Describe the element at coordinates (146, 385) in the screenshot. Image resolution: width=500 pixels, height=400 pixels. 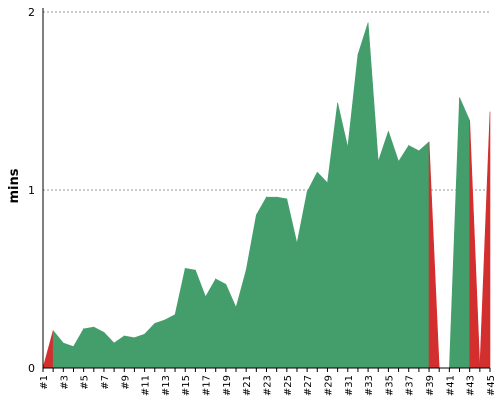
I see `x-tick-label: #11` at that location.